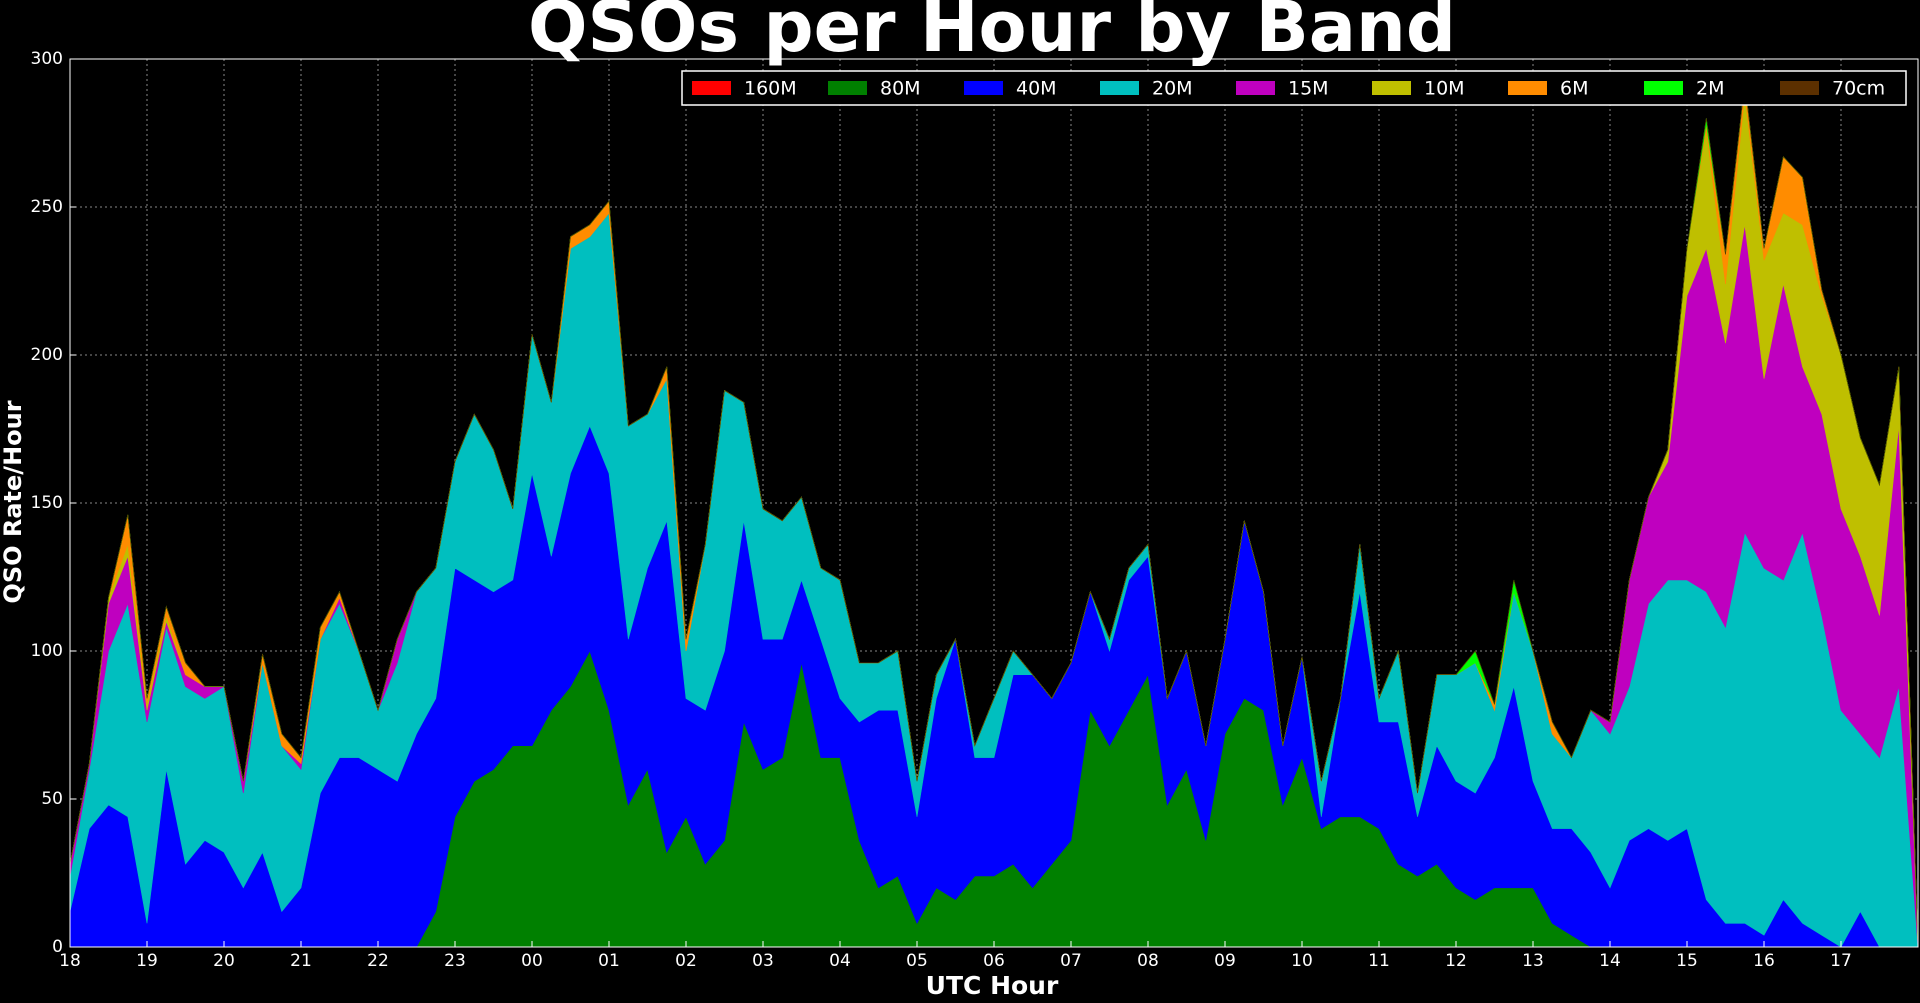 The height and width of the screenshot is (1003, 1920). What do you see at coordinates (301, 961) in the screenshot?
I see `x-tick-label: 21` at bounding box center [301, 961].